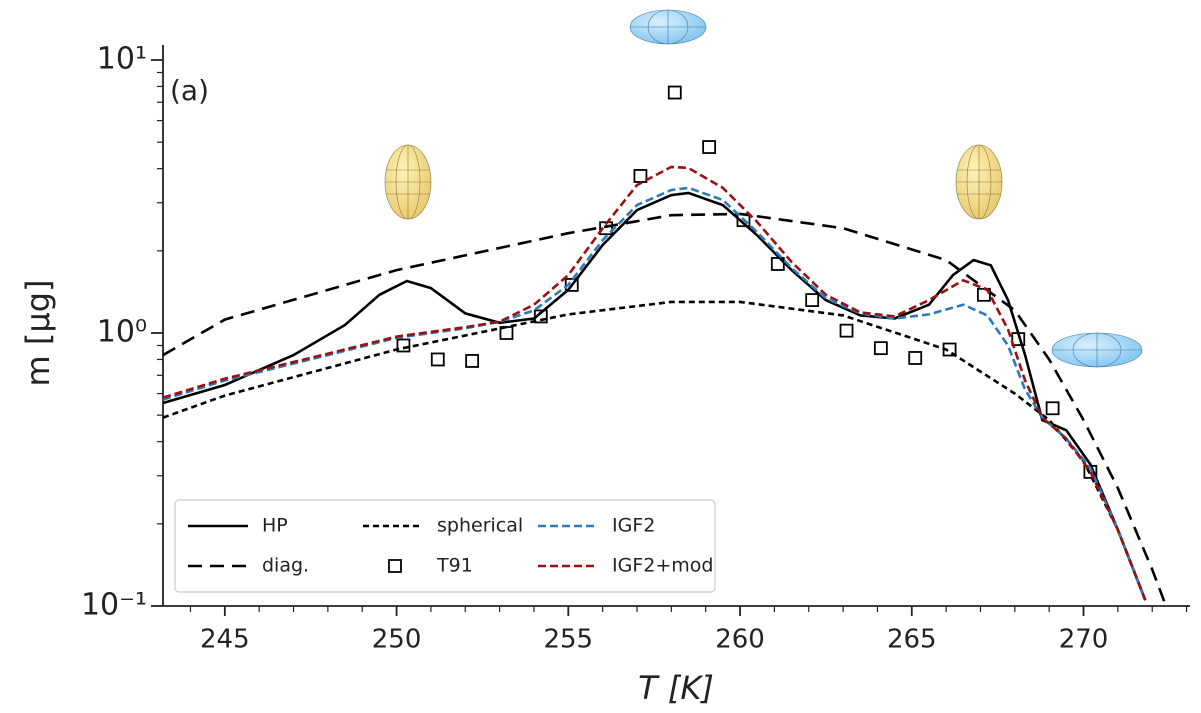 The height and width of the screenshot is (713, 1201). Describe the element at coordinates (633, 526) in the screenshot. I see `legend-label: IGF2` at that location.